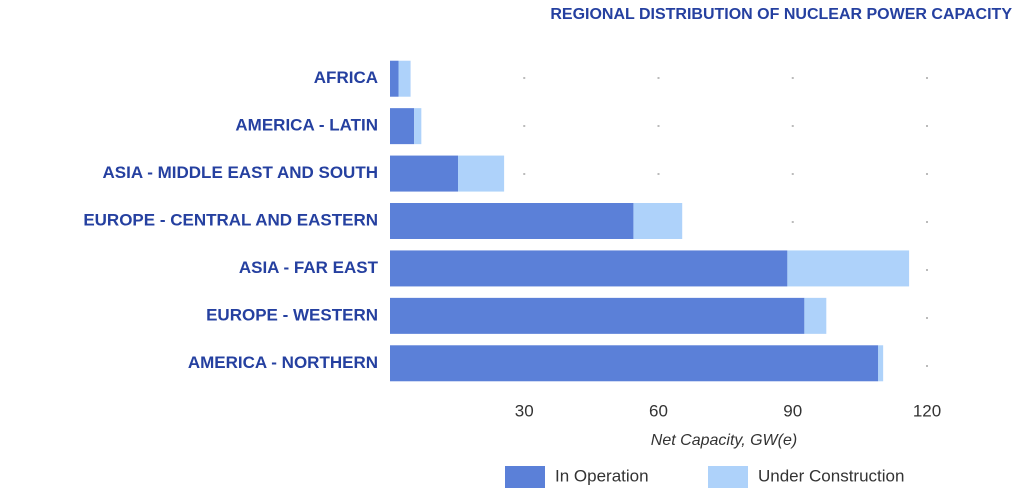  Describe the element at coordinates (524, 410) in the screenshot. I see `x-tick-label: 30` at that location.